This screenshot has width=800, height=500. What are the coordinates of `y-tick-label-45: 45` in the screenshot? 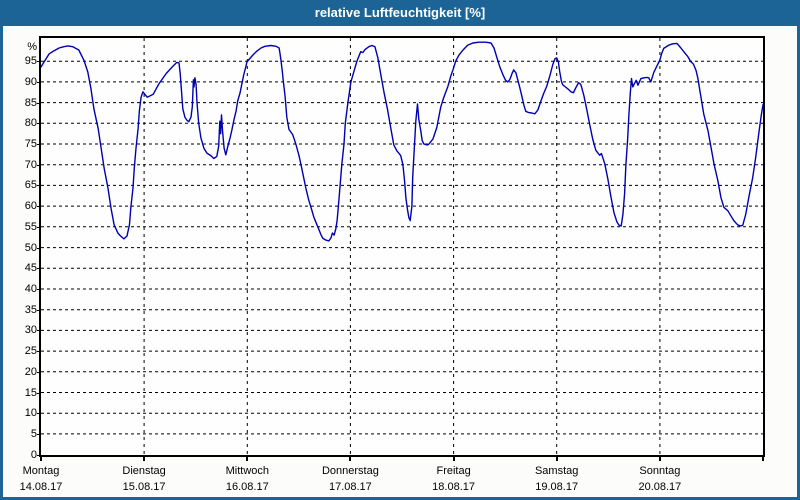 It's located at (30, 268).